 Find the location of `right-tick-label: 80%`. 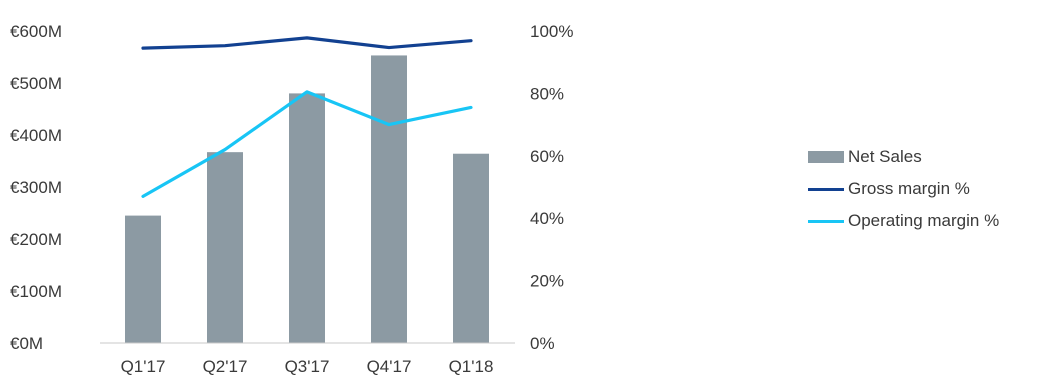

right-tick-label: 80% is located at coordinates (547, 93).